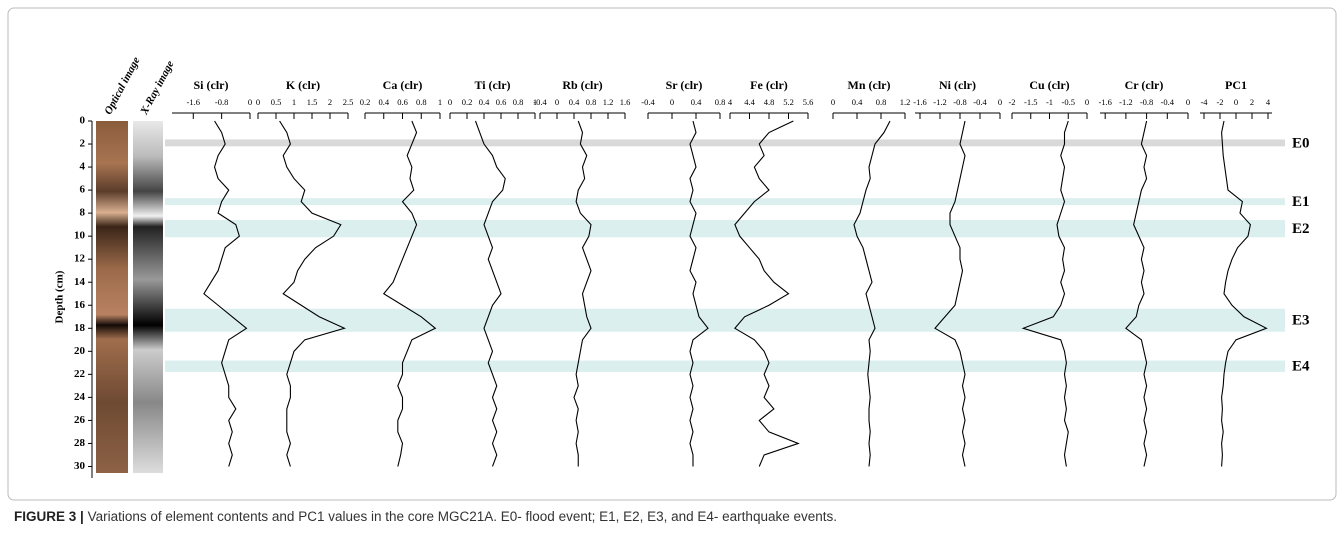 The image size is (1344, 542). Describe the element at coordinates (919, 102) in the screenshot. I see `x-tick-label: -1.6` at that location.